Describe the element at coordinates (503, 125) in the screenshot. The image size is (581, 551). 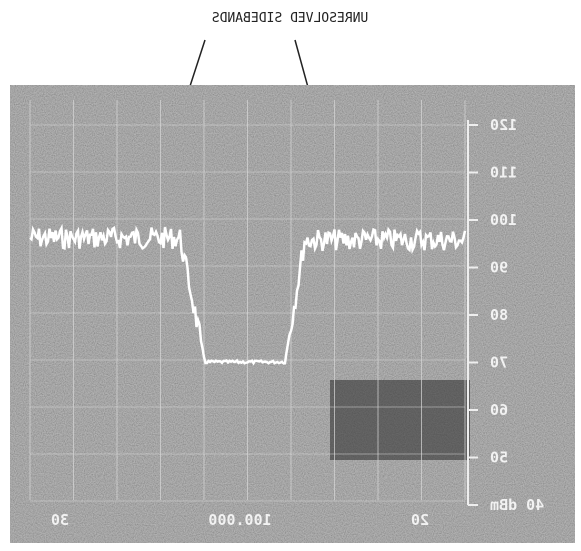
I see `scale-label: 120` at that location.